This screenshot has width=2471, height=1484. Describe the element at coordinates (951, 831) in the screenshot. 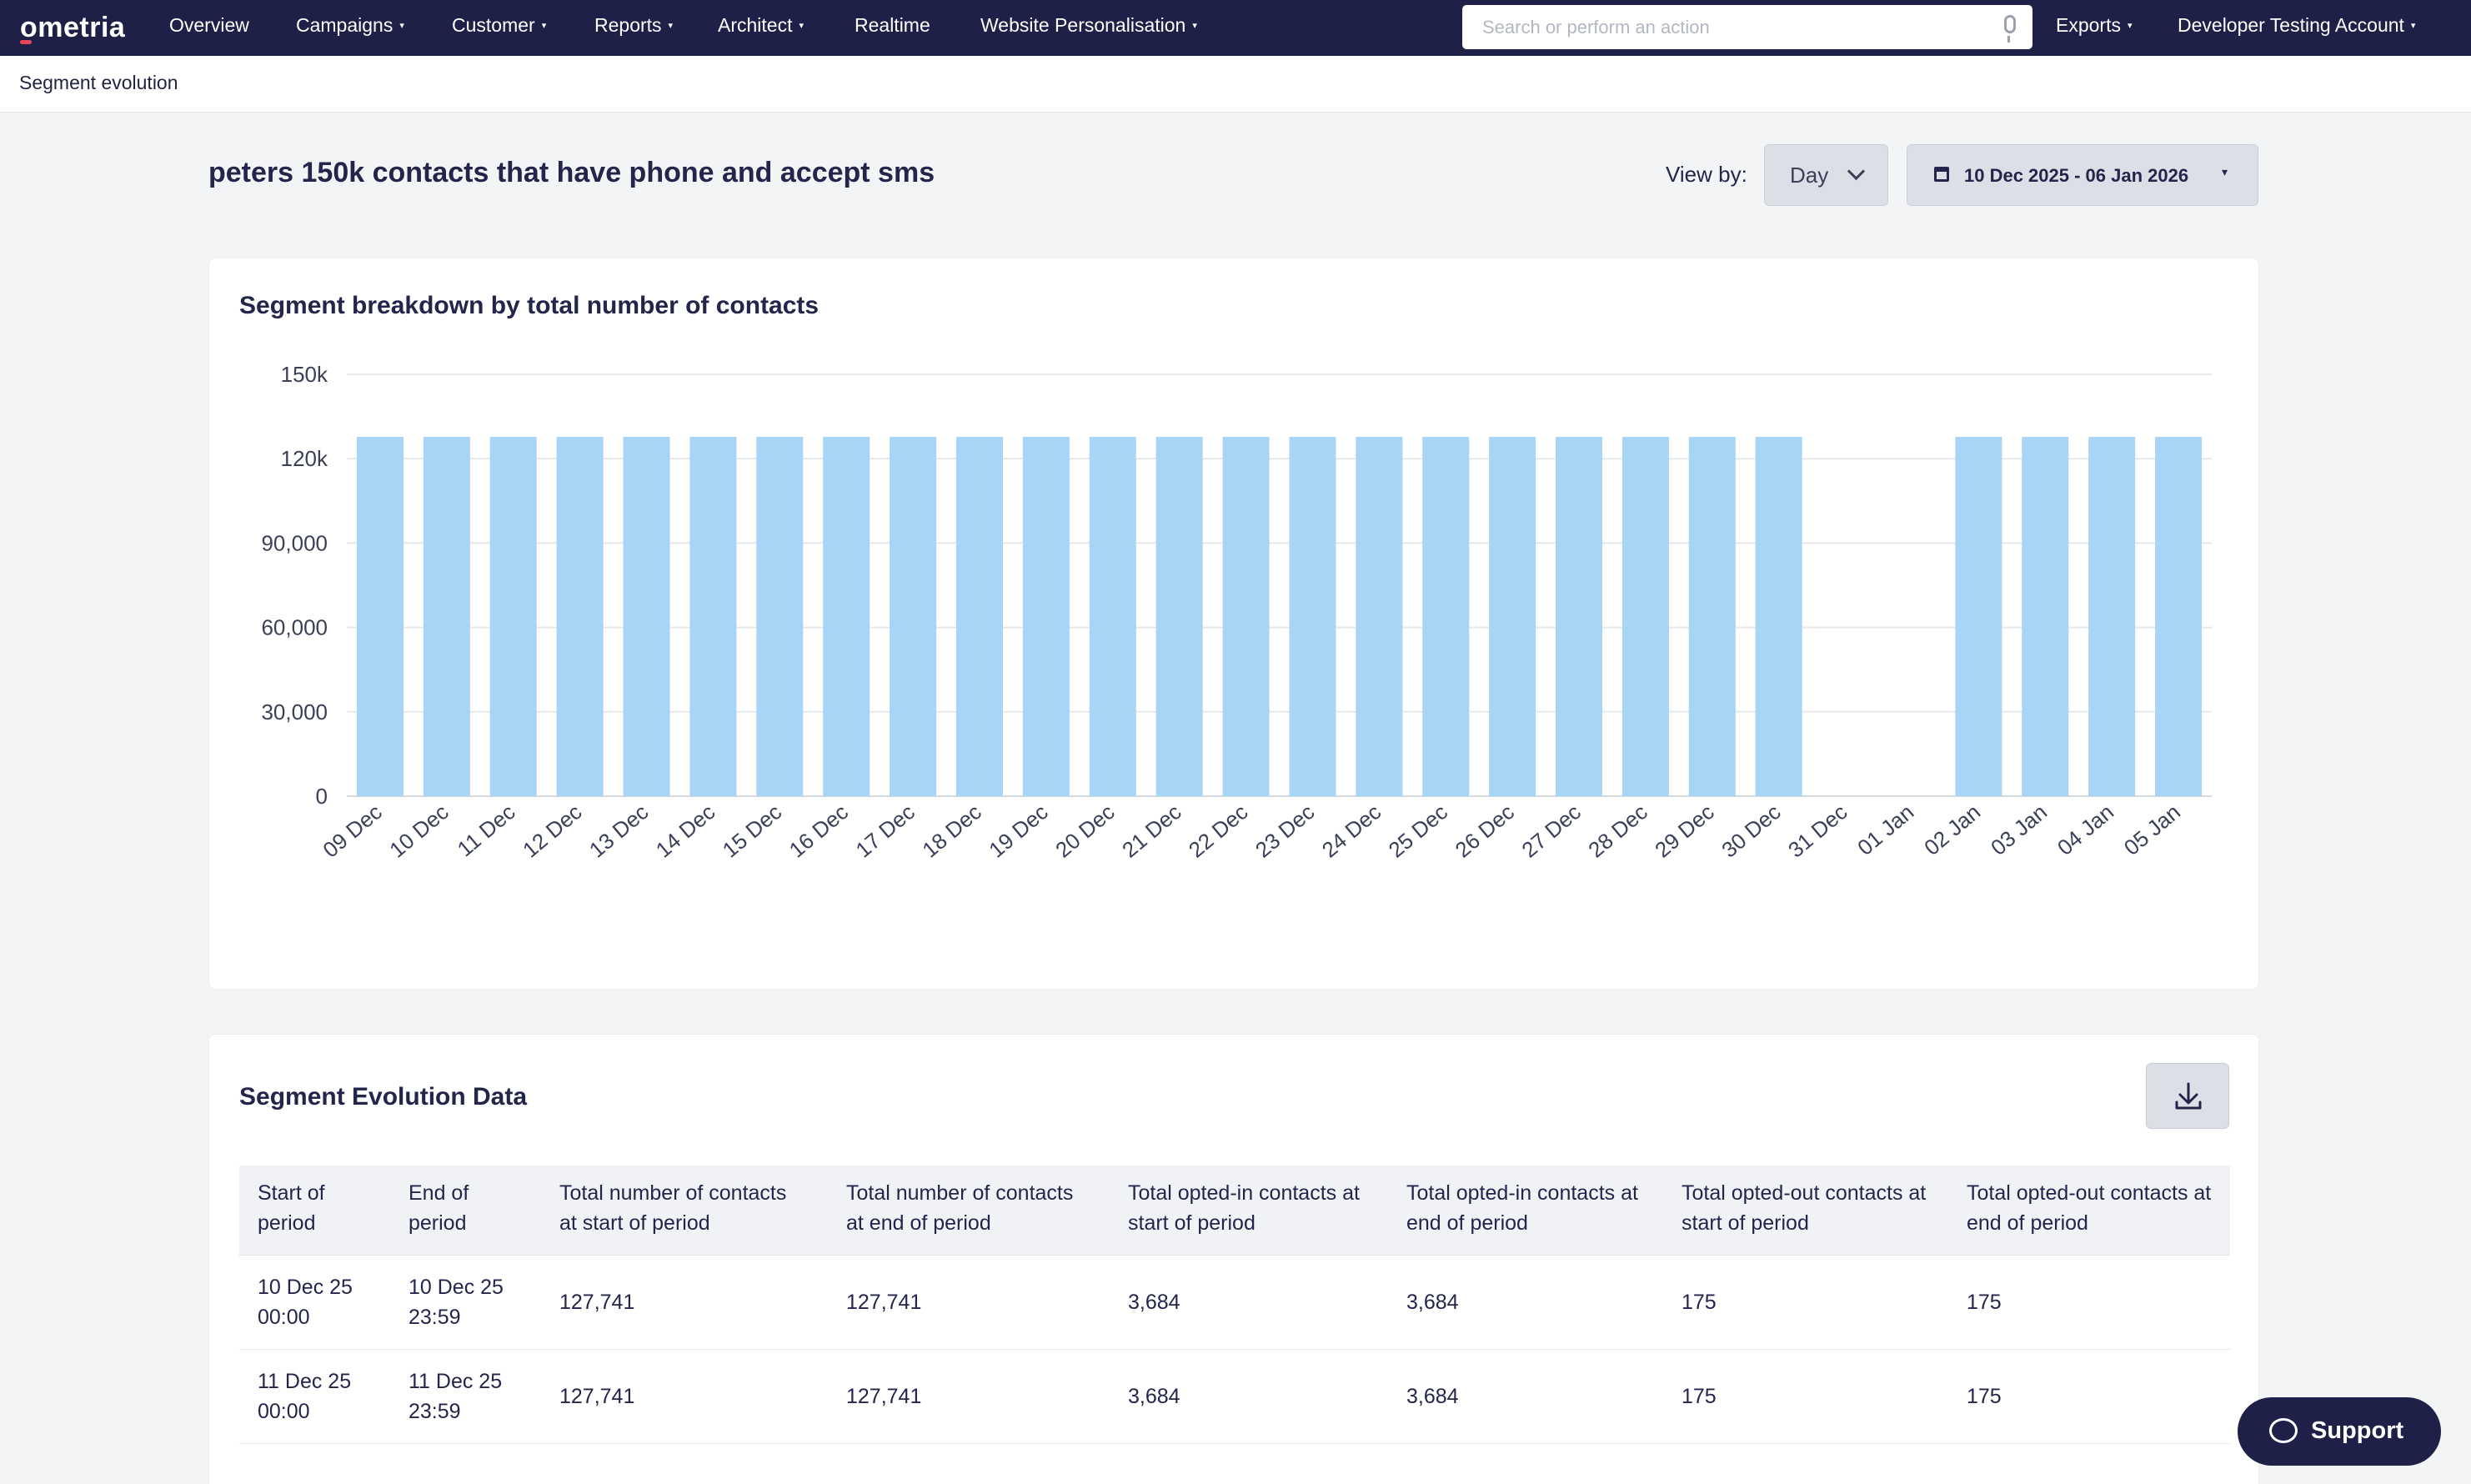

I see `x-tick-label: 18 Dec` at that location.